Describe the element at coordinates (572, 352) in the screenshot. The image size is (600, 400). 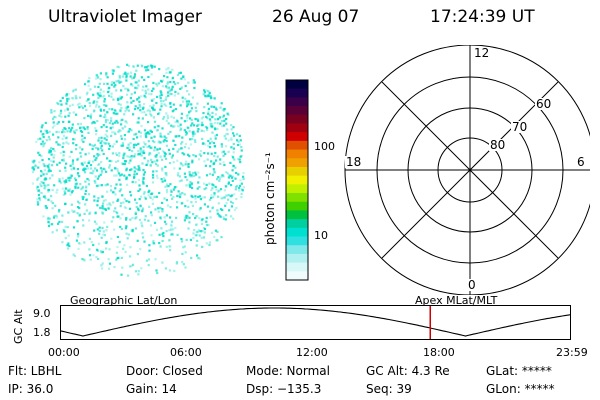
I see `timeline-x-tick-2359: 23:59` at that location.